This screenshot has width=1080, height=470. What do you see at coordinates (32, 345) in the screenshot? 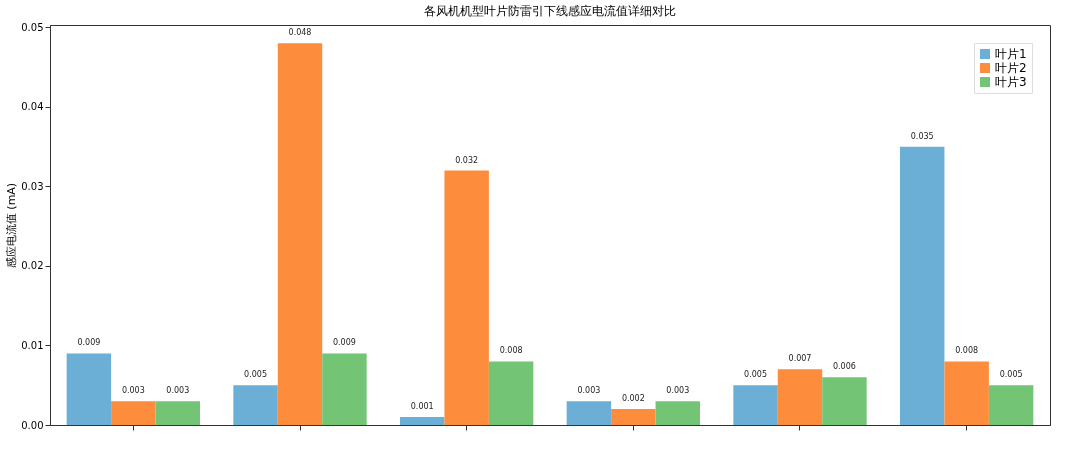
I see `y-tick-label: 0.01` at bounding box center [32, 345].